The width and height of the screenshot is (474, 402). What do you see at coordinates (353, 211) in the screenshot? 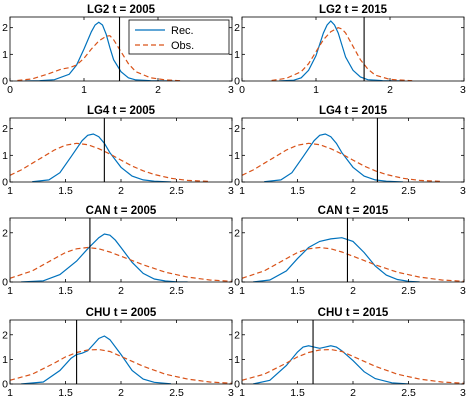
I see `panel-title: CAN t = 2015` at bounding box center [353, 211].